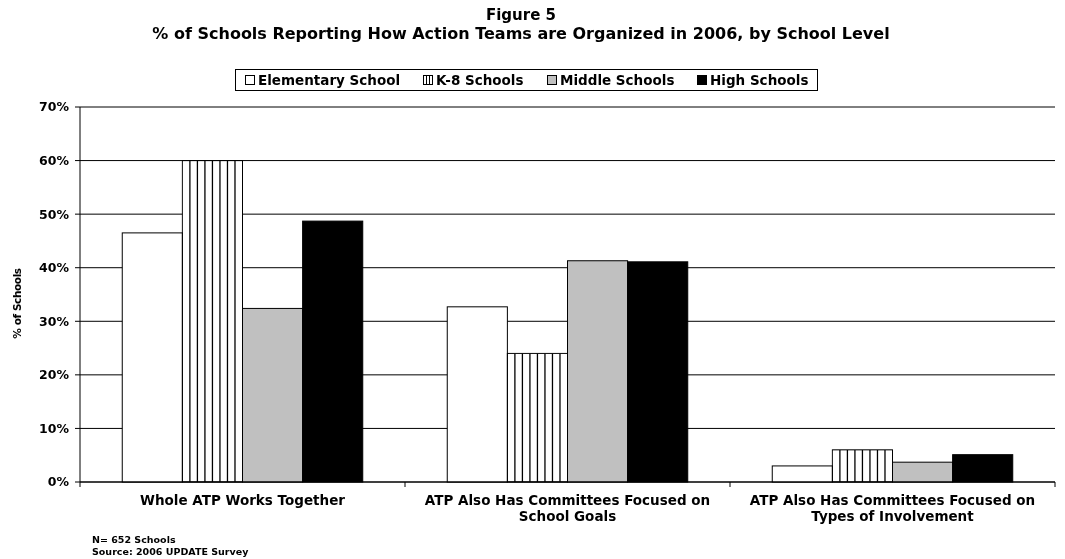 This screenshot has width=1065, height=559. Describe the element at coordinates (54, 428) in the screenshot. I see `y-tick-label: 10%` at that location.